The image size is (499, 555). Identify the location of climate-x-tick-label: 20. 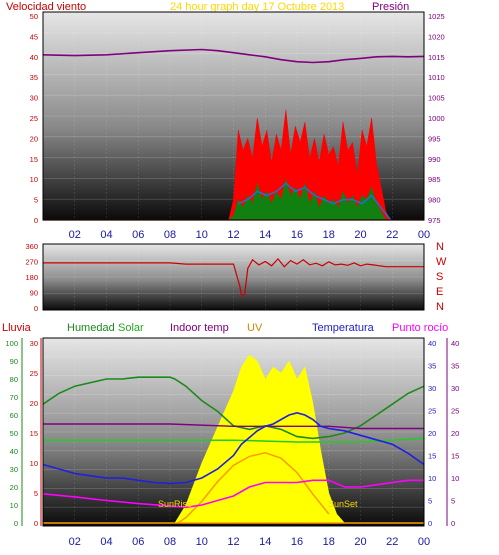
(360, 542).